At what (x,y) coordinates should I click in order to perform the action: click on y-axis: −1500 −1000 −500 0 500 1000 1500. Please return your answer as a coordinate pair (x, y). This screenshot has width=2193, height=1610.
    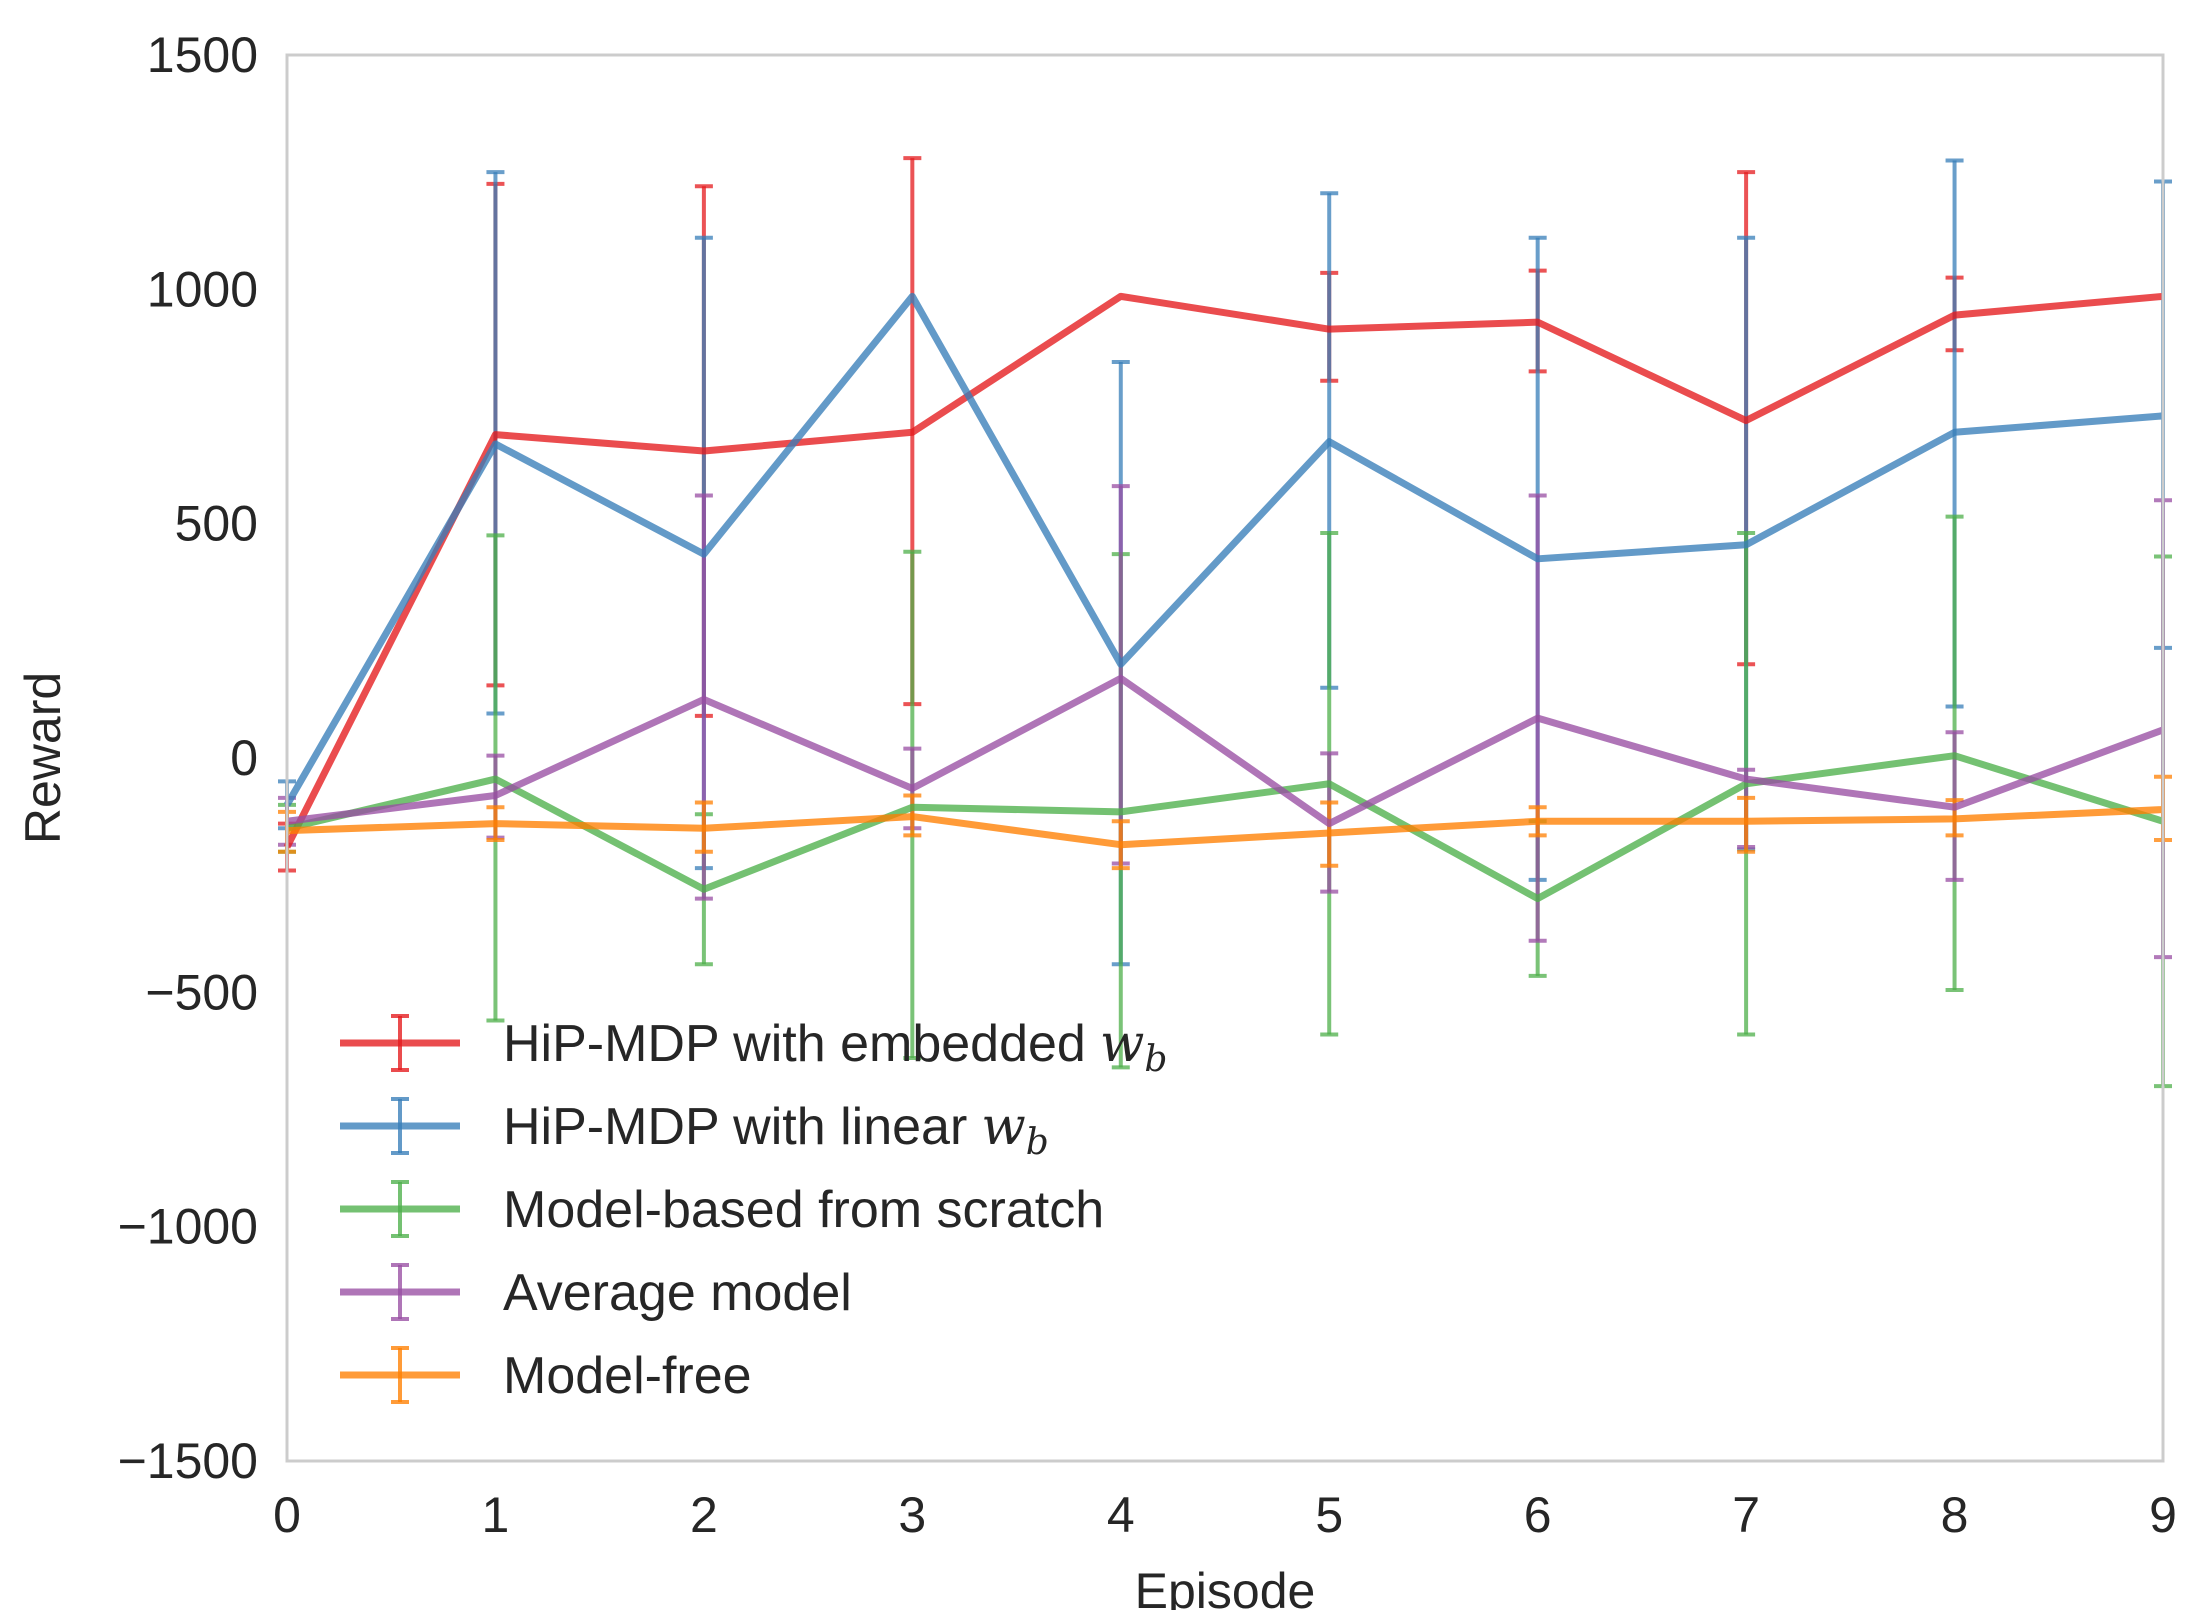
    Looking at the image, I should click on (188, 758).